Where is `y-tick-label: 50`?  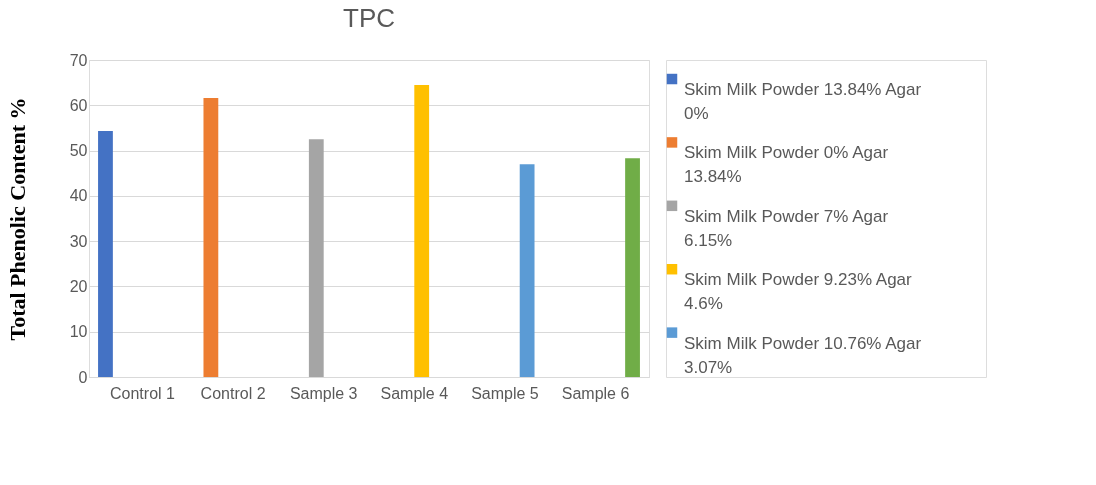
y-tick-label: 50 is located at coordinates (78, 151).